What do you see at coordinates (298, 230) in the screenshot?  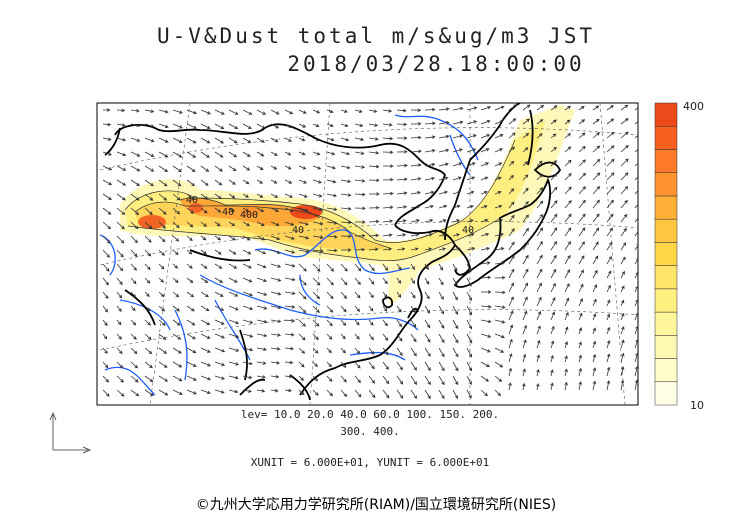 I see `contour-label: 40` at bounding box center [298, 230].